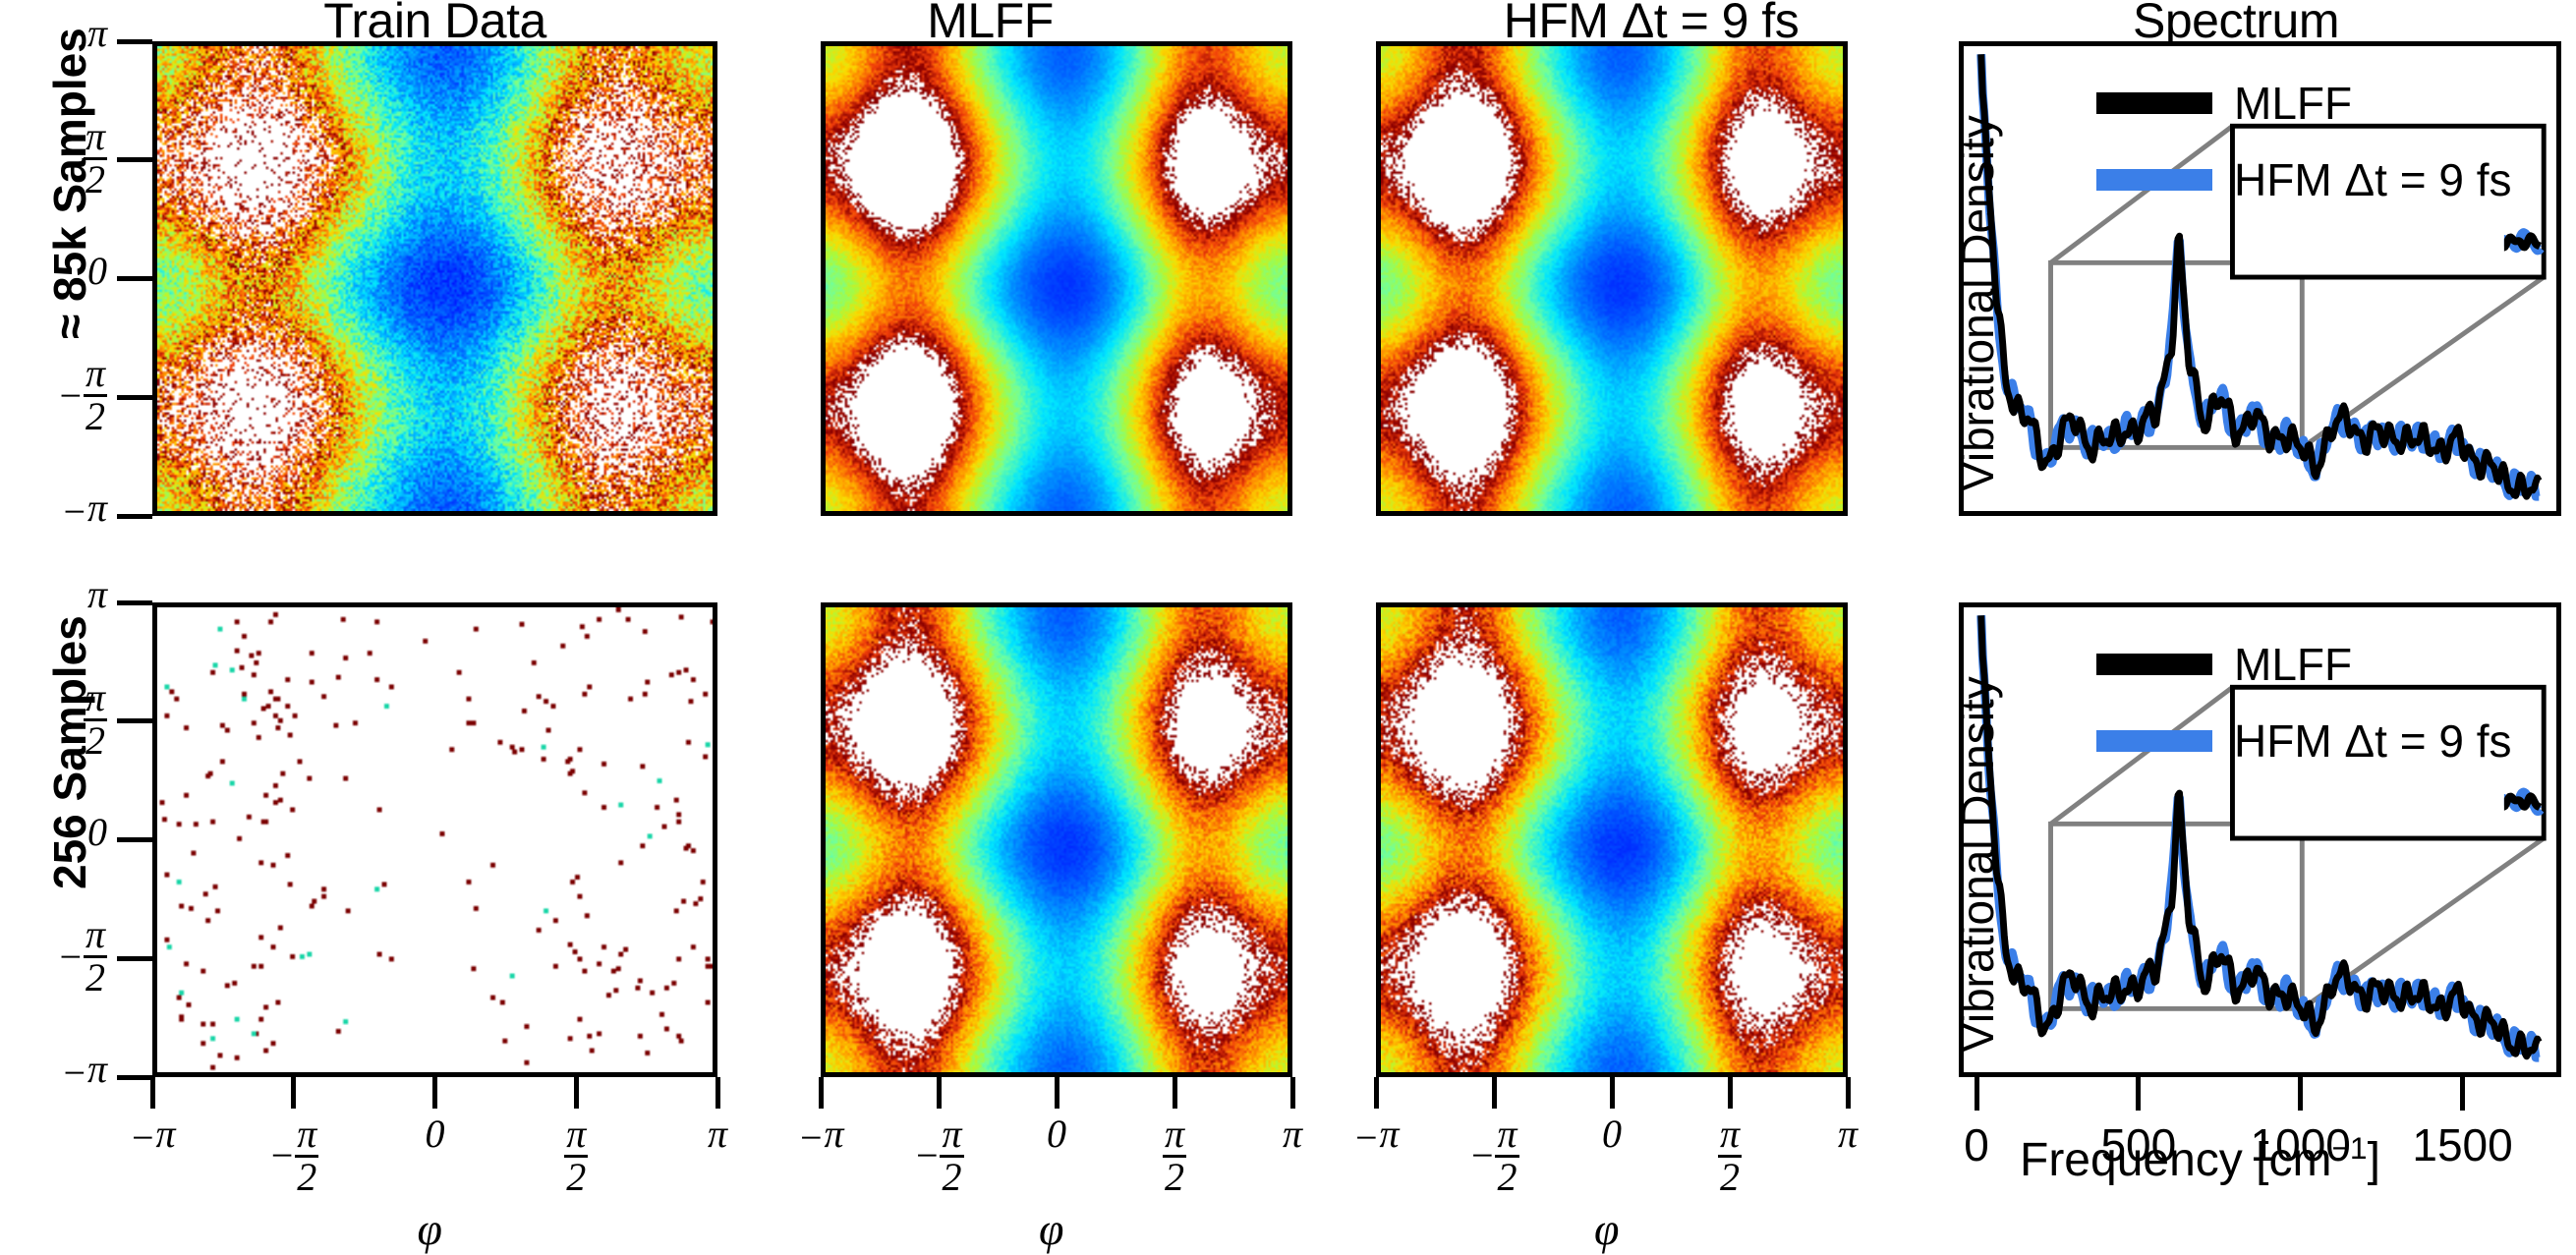 The height and width of the screenshot is (1255, 2576). What do you see at coordinates (2463, 1144) in the screenshot?
I see `spectrum-xtick-label: 1500` at bounding box center [2463, 1144].